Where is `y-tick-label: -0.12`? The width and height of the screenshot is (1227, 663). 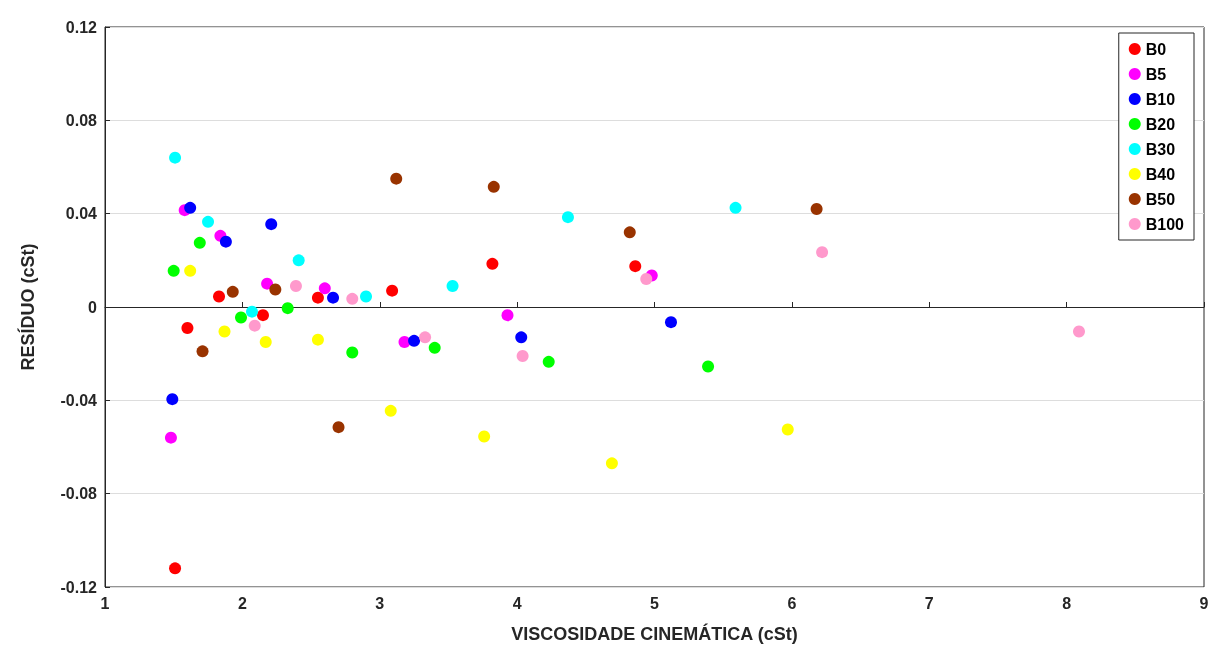 y-tick-label: -0.12 is located at coordinates (79, 587).